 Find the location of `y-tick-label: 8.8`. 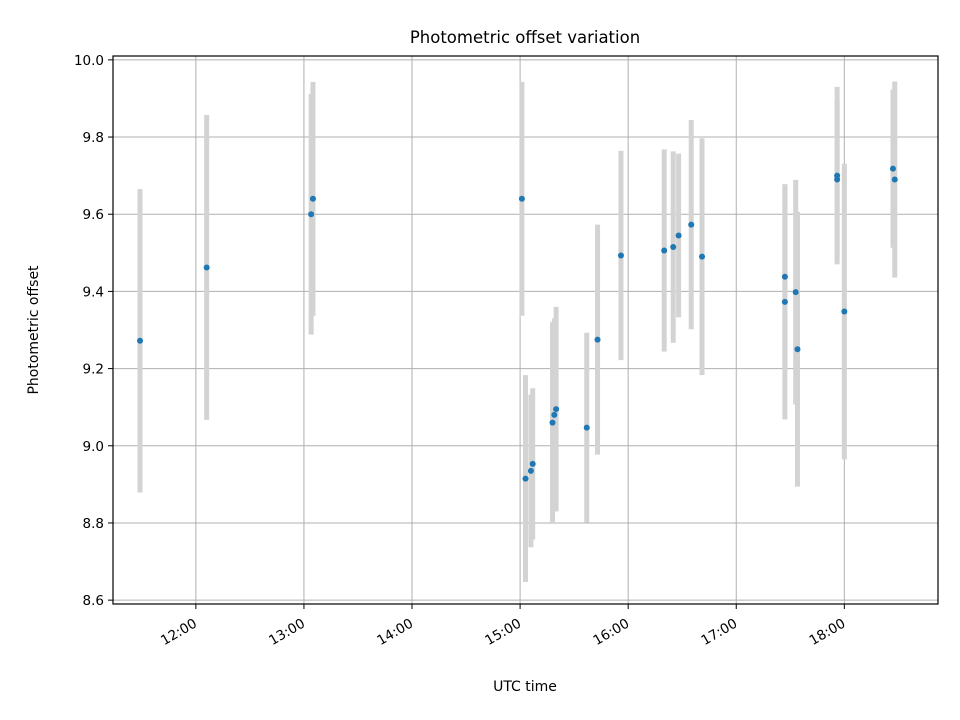

y-tick-label: 8.8 is located at coordinates (93, 524).